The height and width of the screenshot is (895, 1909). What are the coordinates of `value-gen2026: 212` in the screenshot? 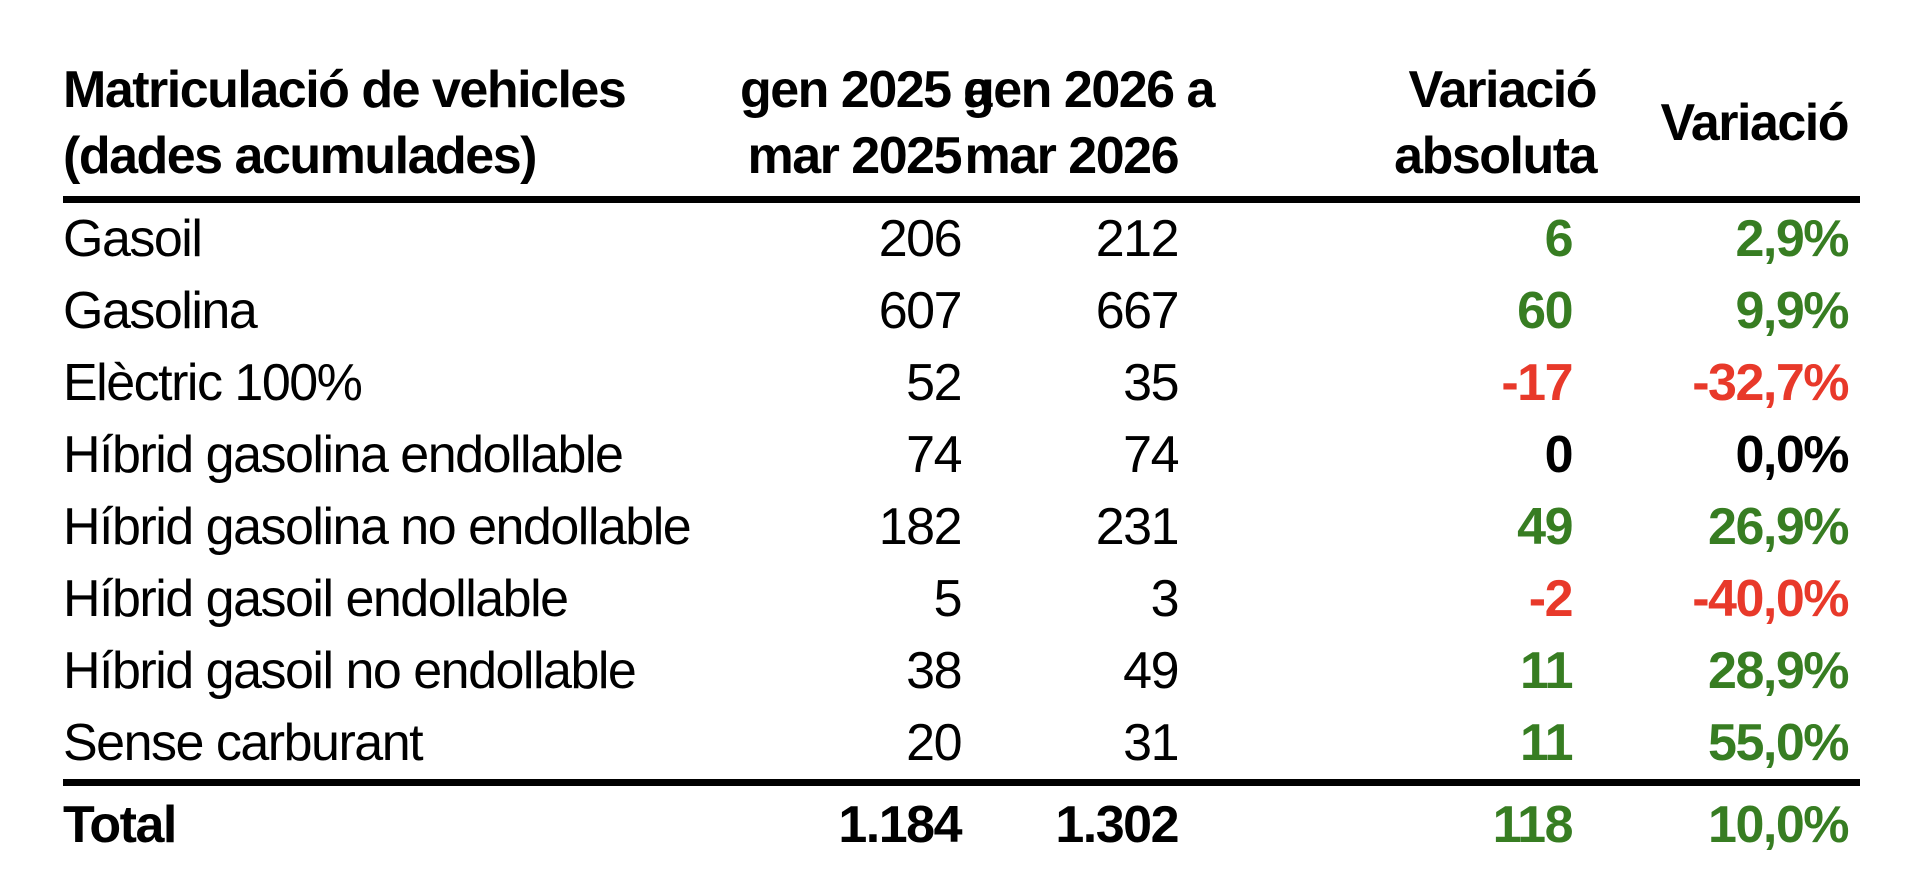 It's located at (1137, 239).